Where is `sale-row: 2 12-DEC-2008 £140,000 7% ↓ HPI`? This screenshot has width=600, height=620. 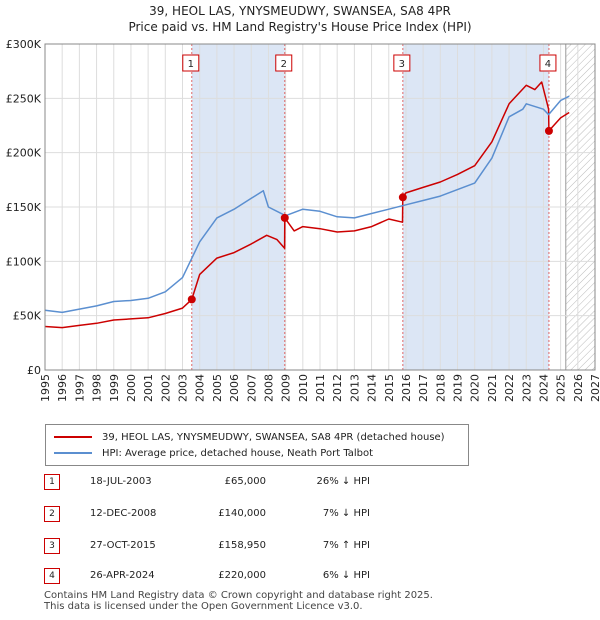
sale-row: 2 12-DEC-2008 £140,000 7% ↓ HPI is located at coordinates (254, 514).